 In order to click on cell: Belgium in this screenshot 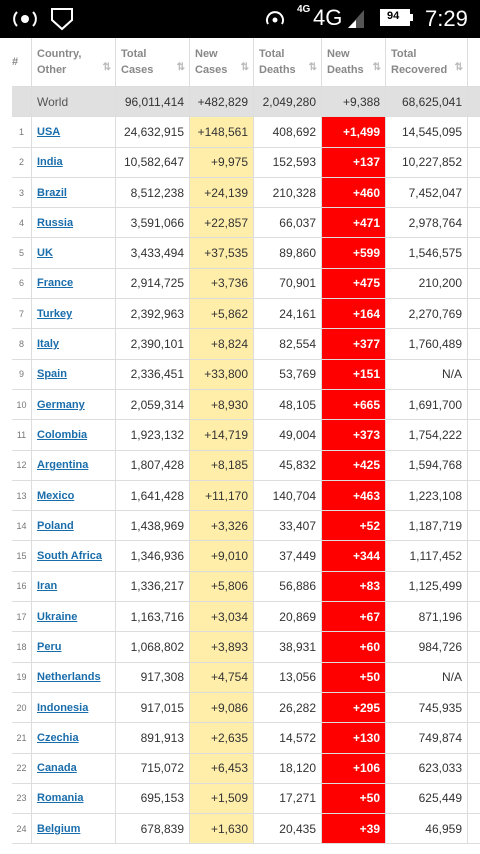, I will do `click(74, 829)`.